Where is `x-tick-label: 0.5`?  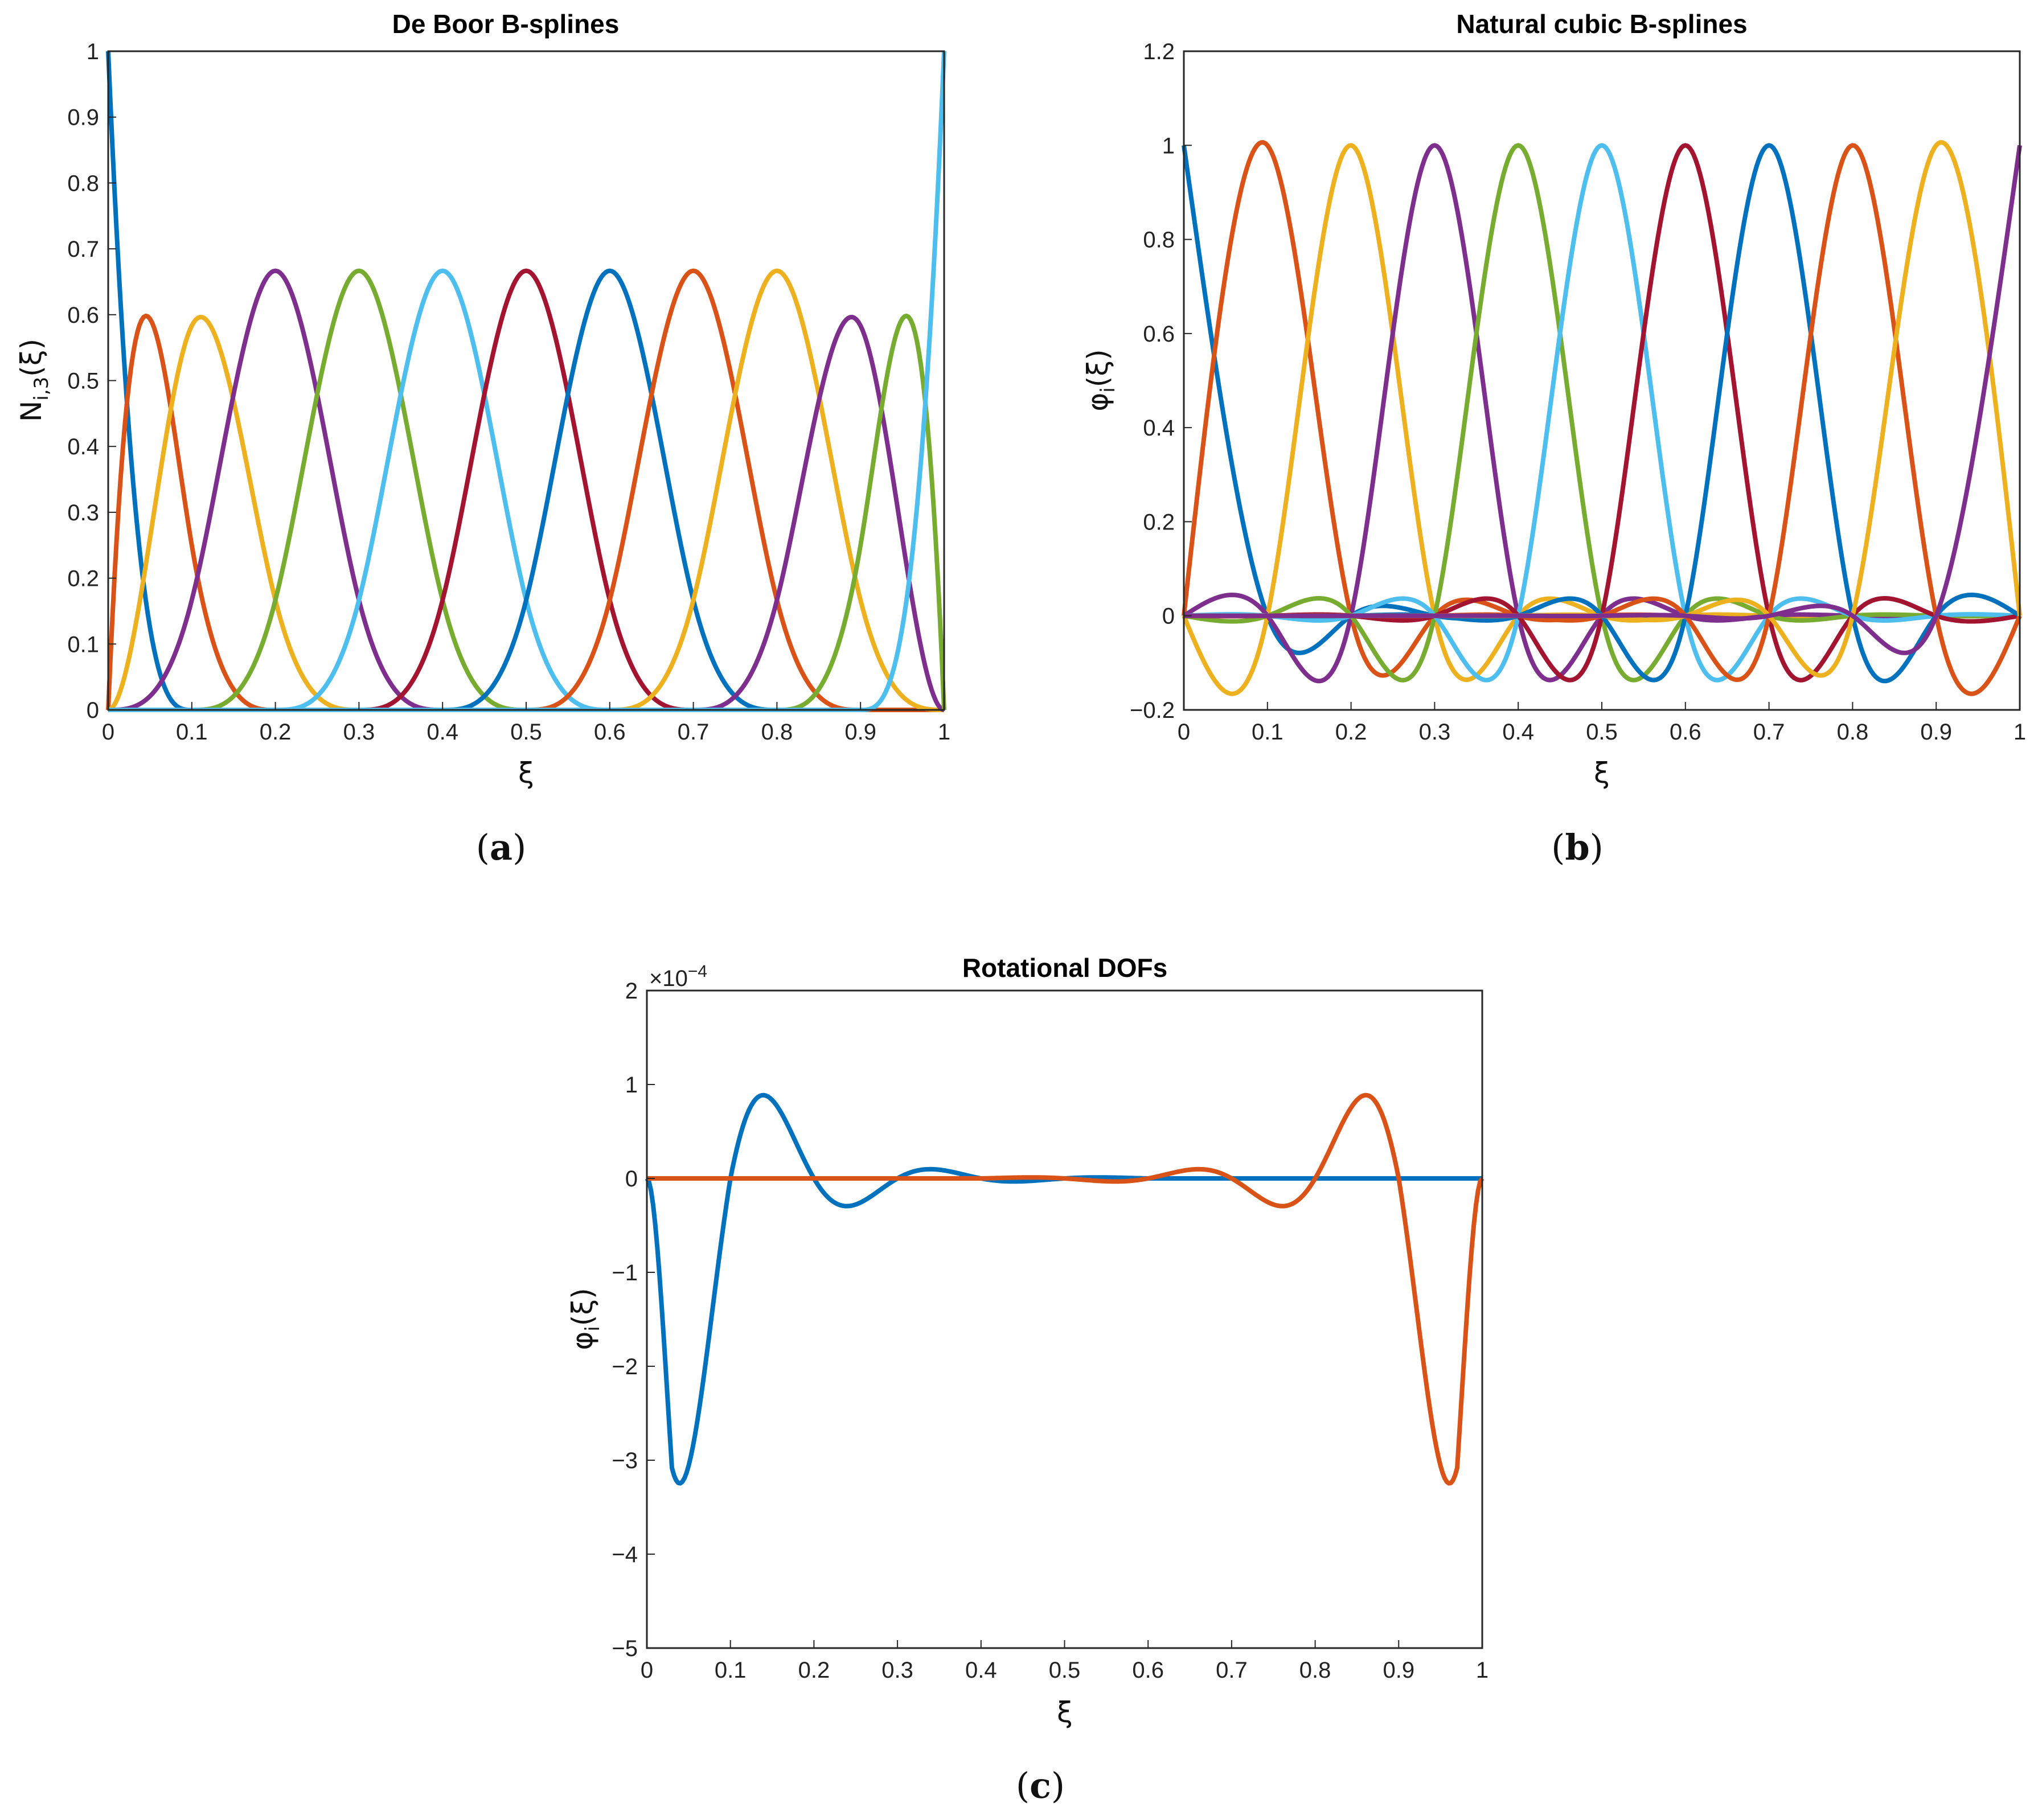 x-tick-label: 0.5 is located at coordinates (1602, 732).